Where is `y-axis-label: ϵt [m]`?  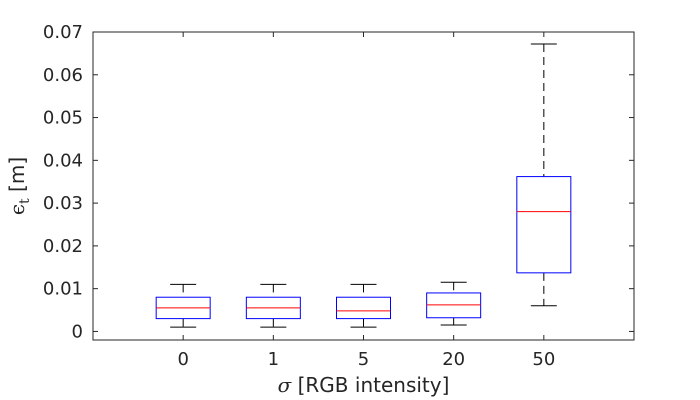 y-axis-label: ϵt [m] is located at coordinates (19, 186).